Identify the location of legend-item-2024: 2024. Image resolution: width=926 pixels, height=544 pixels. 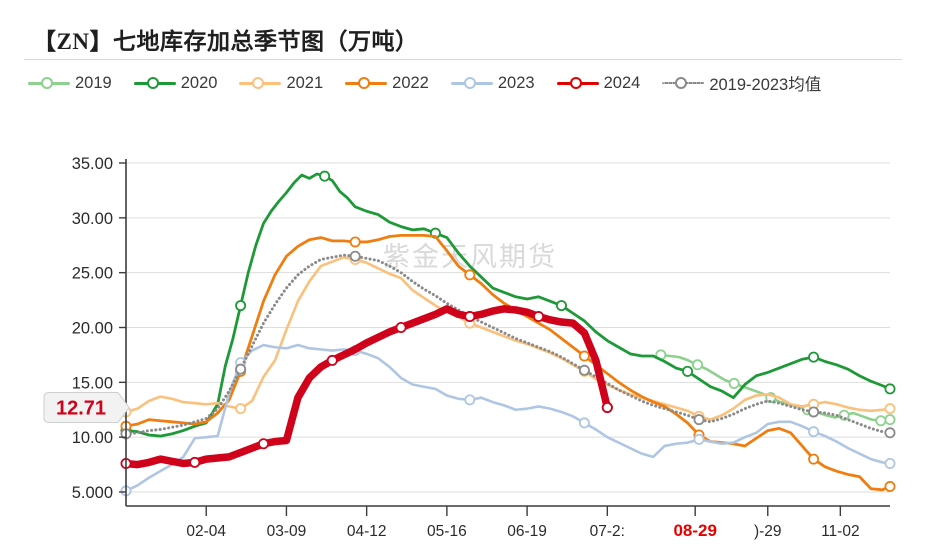
(598, 83).